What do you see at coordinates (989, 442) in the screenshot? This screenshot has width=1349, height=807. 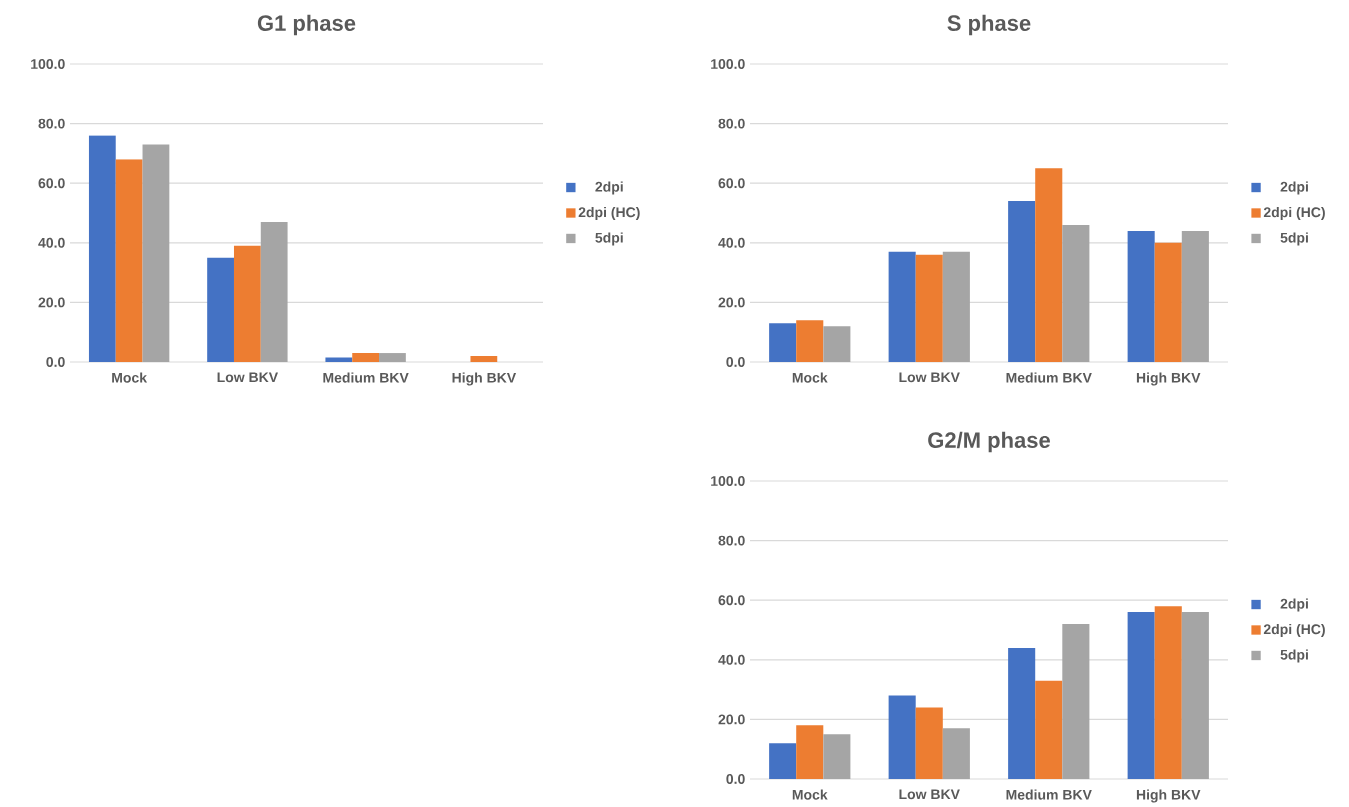 I see `chart-title: G2/M phase` at bounding box center [989, 442].